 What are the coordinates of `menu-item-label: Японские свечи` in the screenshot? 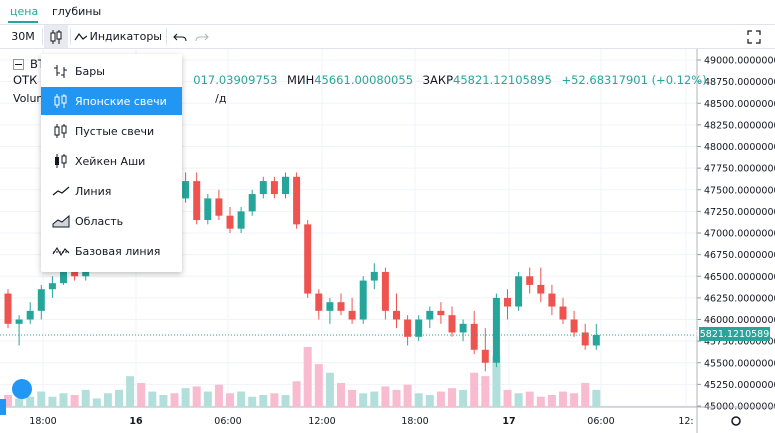 It's located at (121, 101).